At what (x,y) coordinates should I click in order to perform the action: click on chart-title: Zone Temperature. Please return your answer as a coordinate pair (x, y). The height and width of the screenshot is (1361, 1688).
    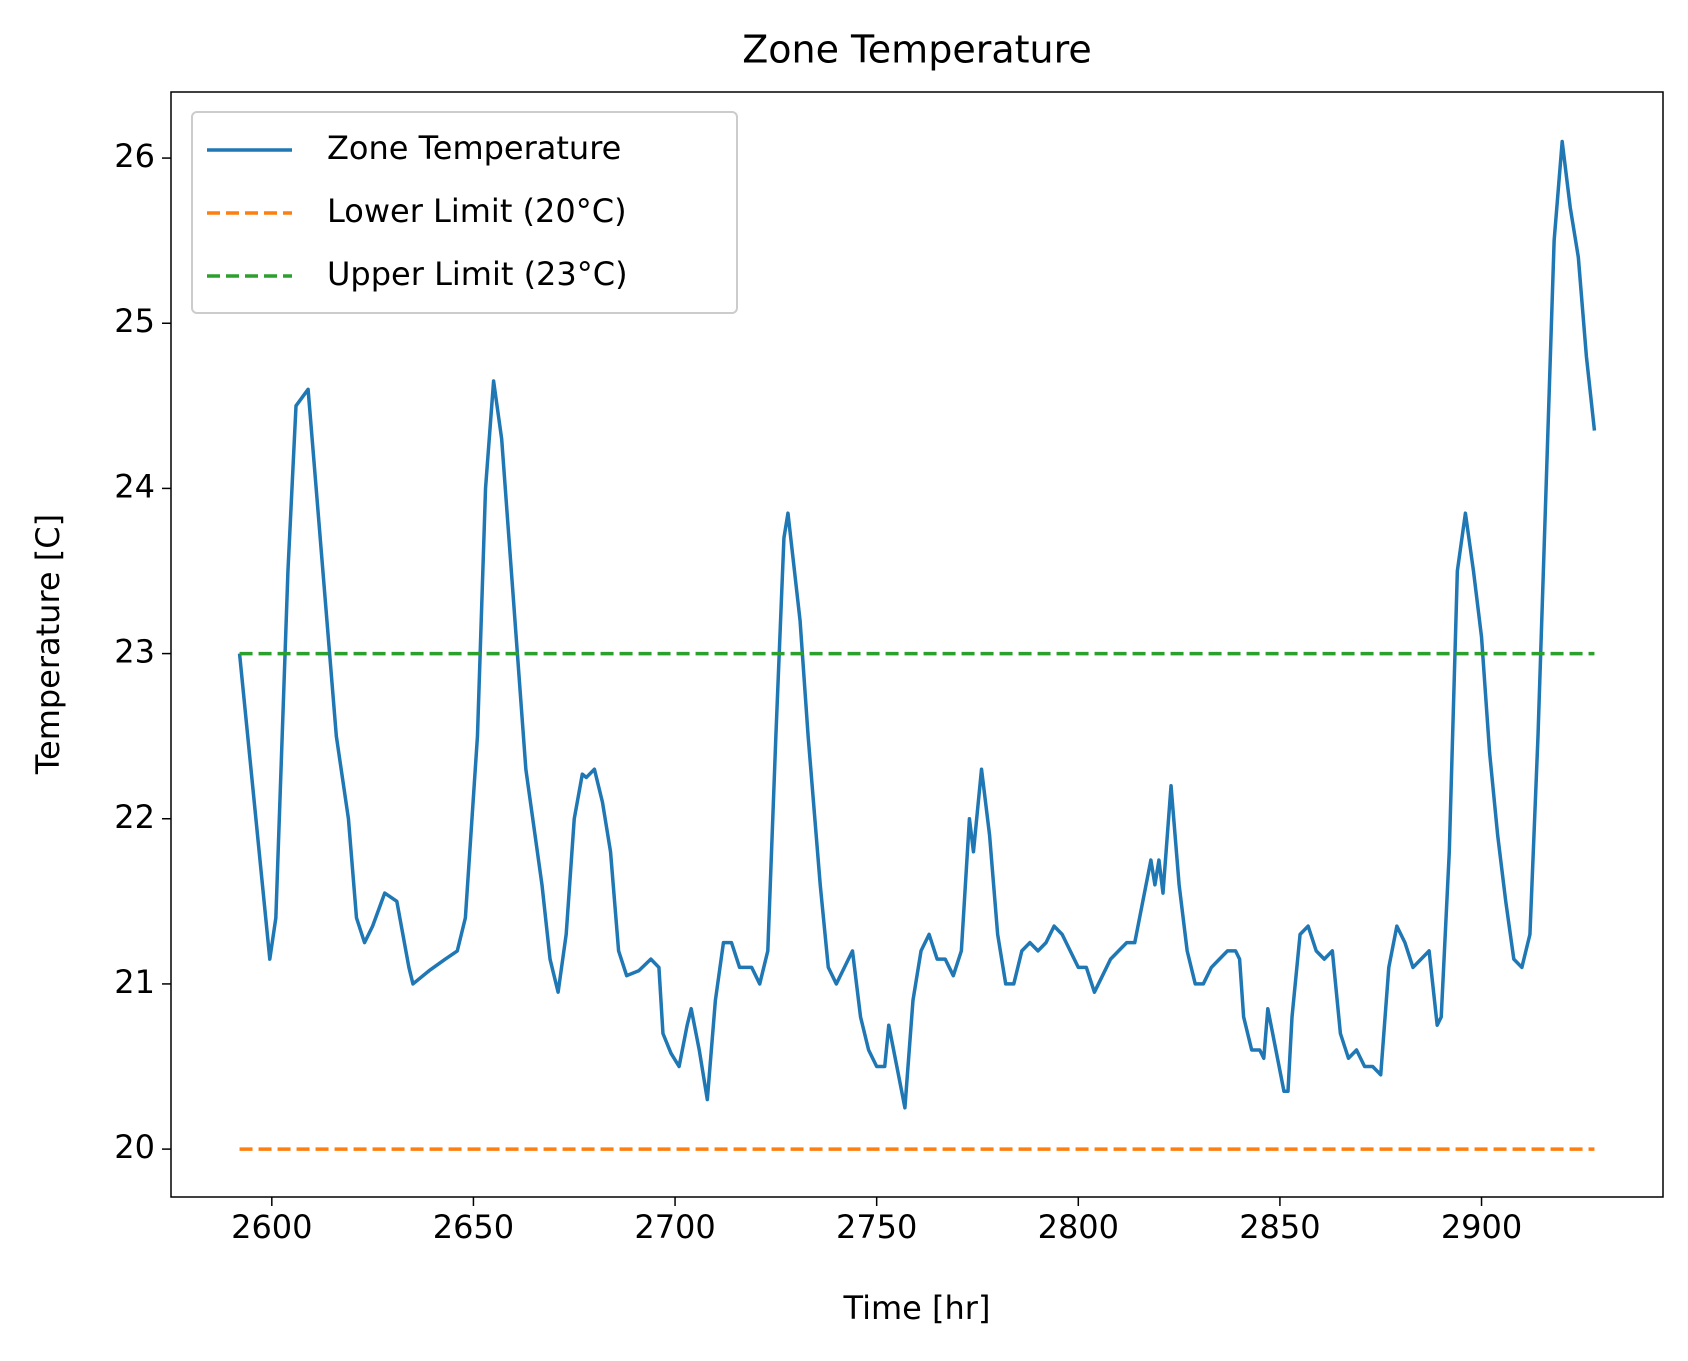
    Looking at the image, I should click on (917, 50).